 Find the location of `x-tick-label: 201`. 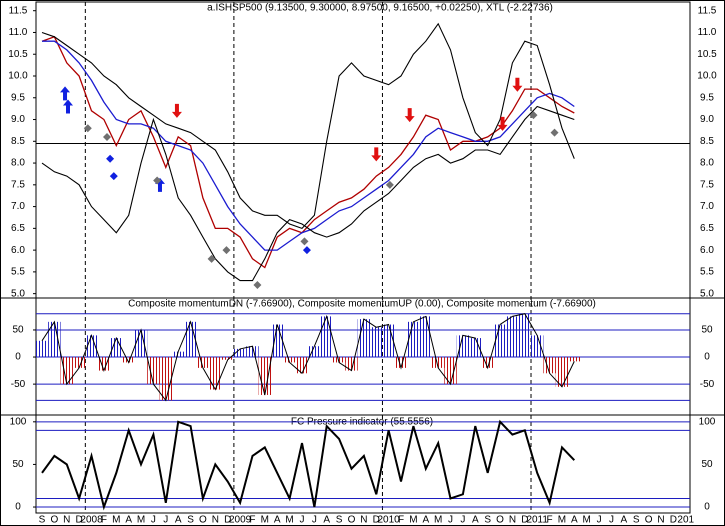

x-tick-label: 201 is located at coordinates (685, 520).